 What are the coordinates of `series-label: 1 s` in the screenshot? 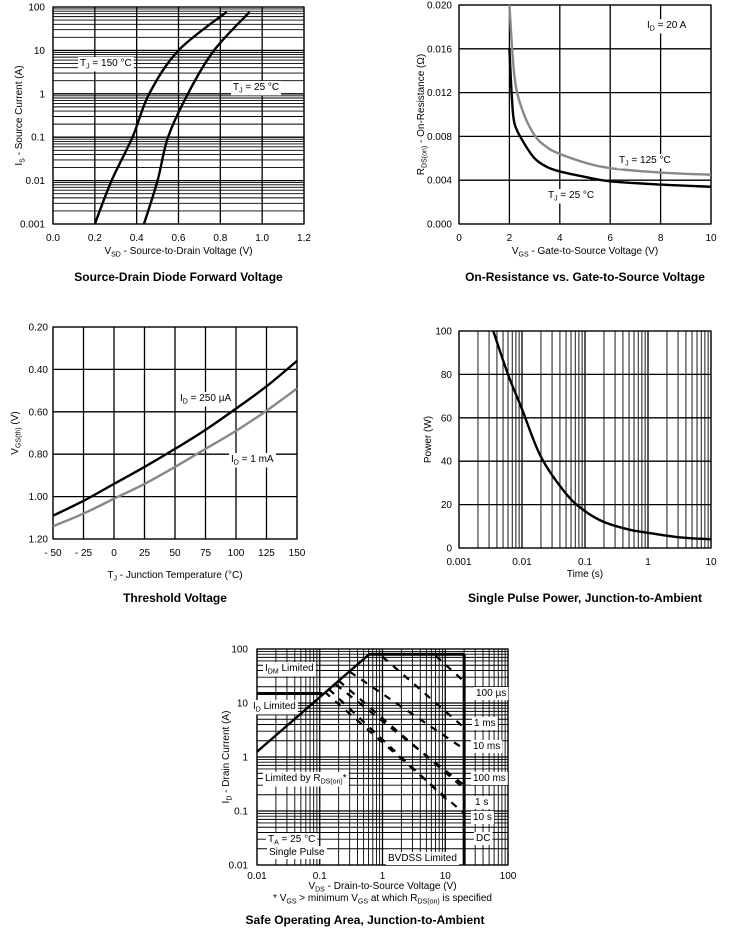 It's located at (481, 802).